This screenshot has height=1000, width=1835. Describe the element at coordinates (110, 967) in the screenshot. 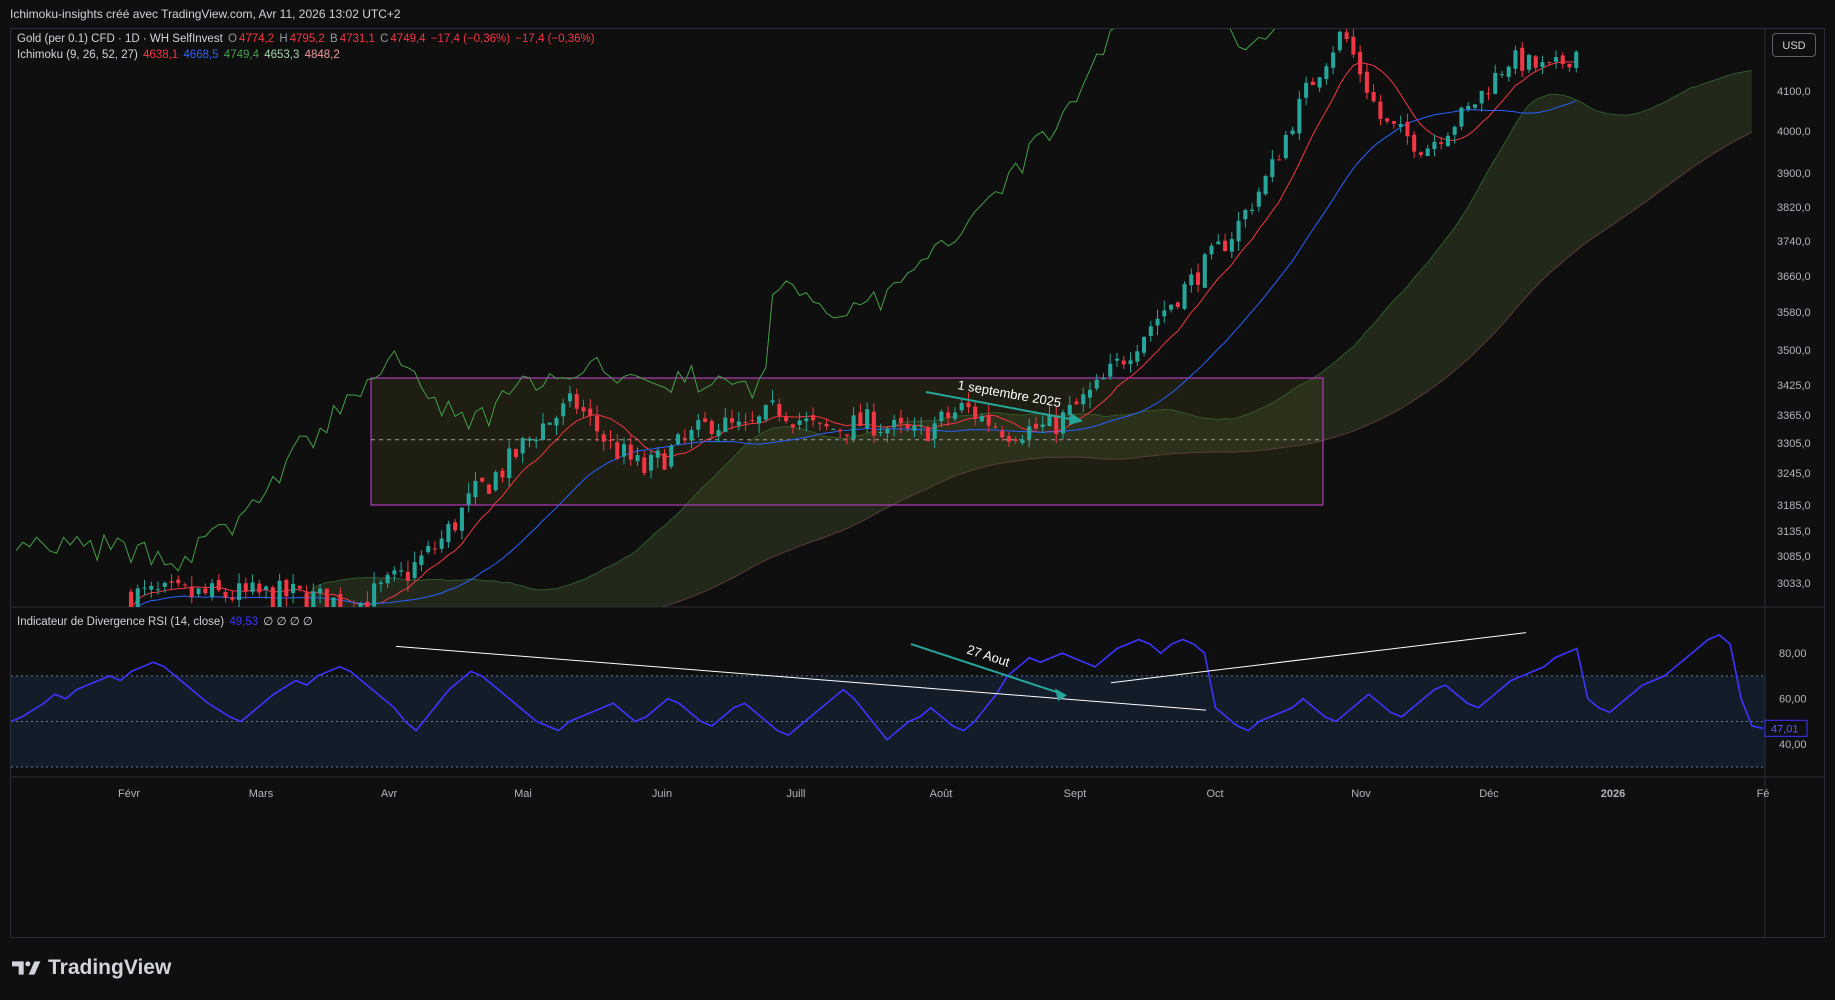

I see `brand-name: TradingView` at that location.